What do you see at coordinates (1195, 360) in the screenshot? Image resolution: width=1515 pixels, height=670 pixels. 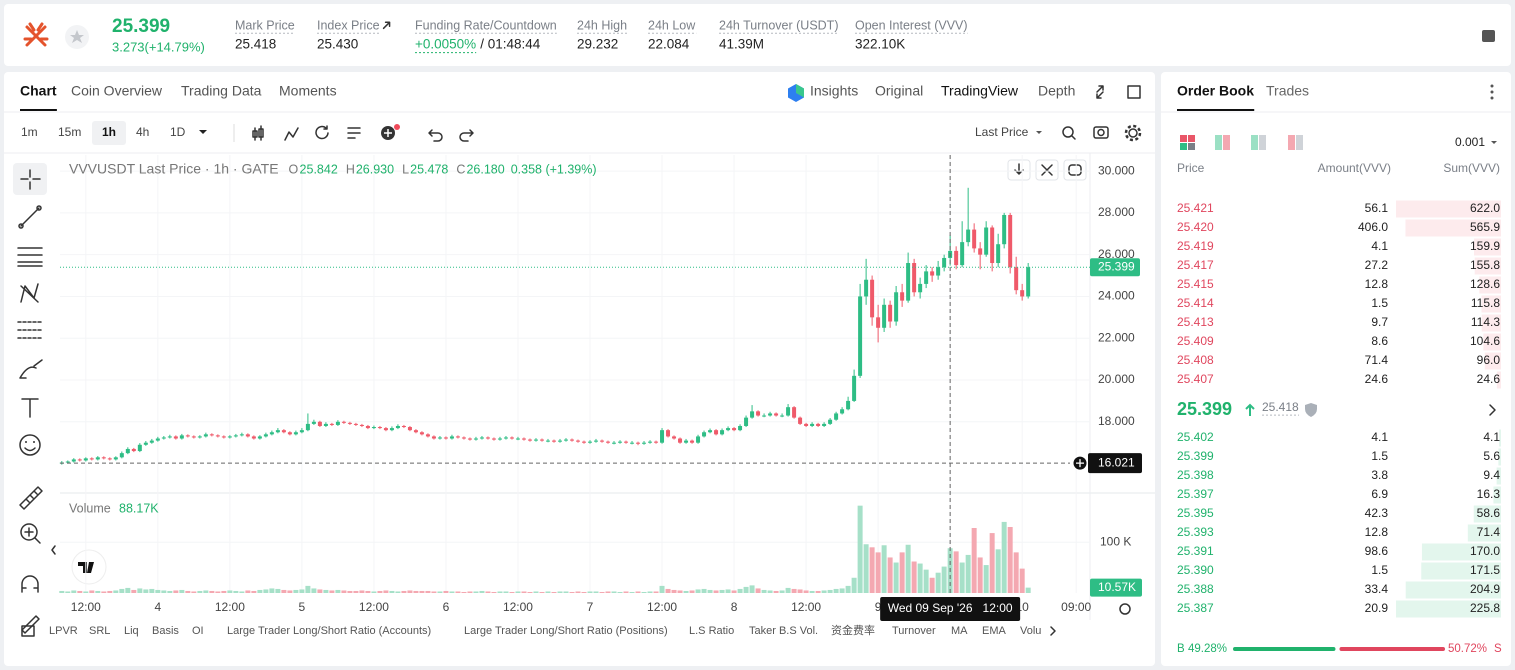 I see `book-price: 25.408` at bounding box center [1195, 360].